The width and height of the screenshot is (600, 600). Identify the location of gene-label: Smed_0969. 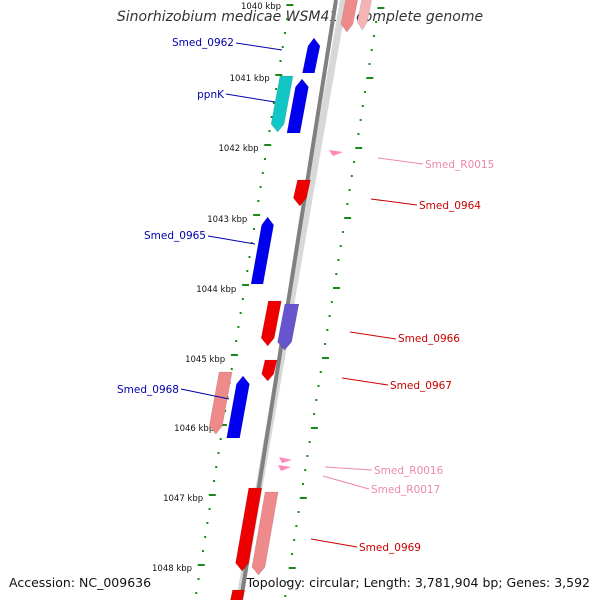
(390, 548).